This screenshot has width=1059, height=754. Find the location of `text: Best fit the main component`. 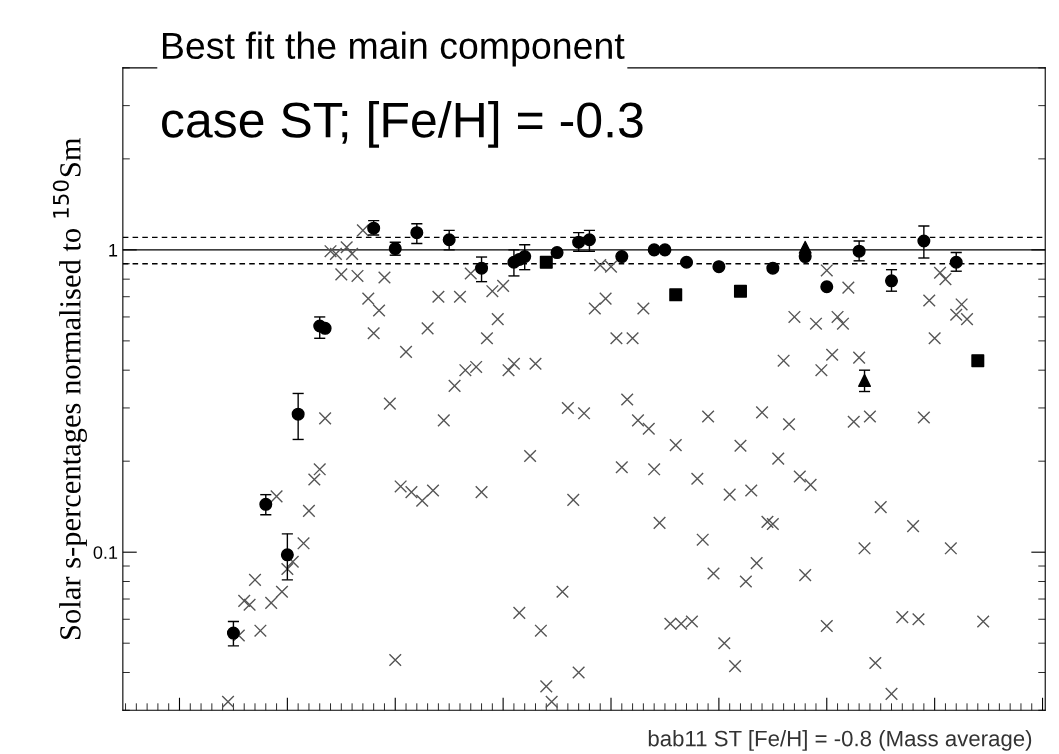

text: Best fit the main component is located at coordinates (393, 49).